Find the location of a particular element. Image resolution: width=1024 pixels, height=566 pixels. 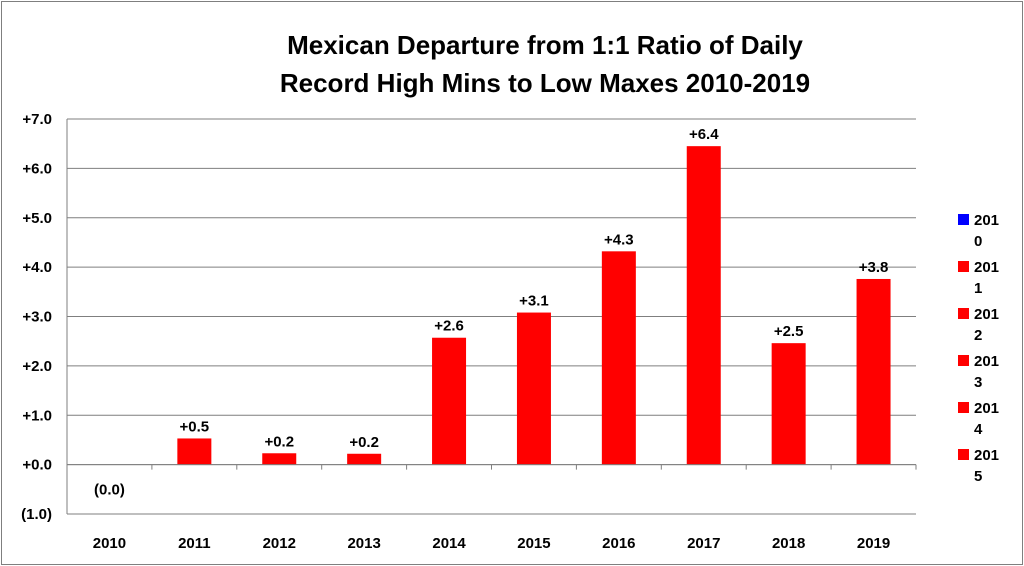

y-tick-label: +1.0 is located at coordinates (37, 415).